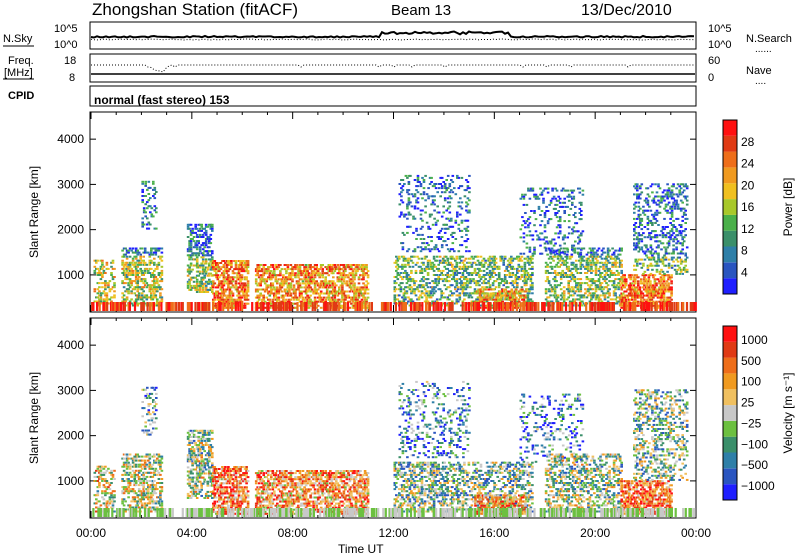 This screenshot has height=554, width=800. Describe the element at coordinates (720, 29) in the screenshot. I see `sky-right-tick-top: 10^5` at that location.